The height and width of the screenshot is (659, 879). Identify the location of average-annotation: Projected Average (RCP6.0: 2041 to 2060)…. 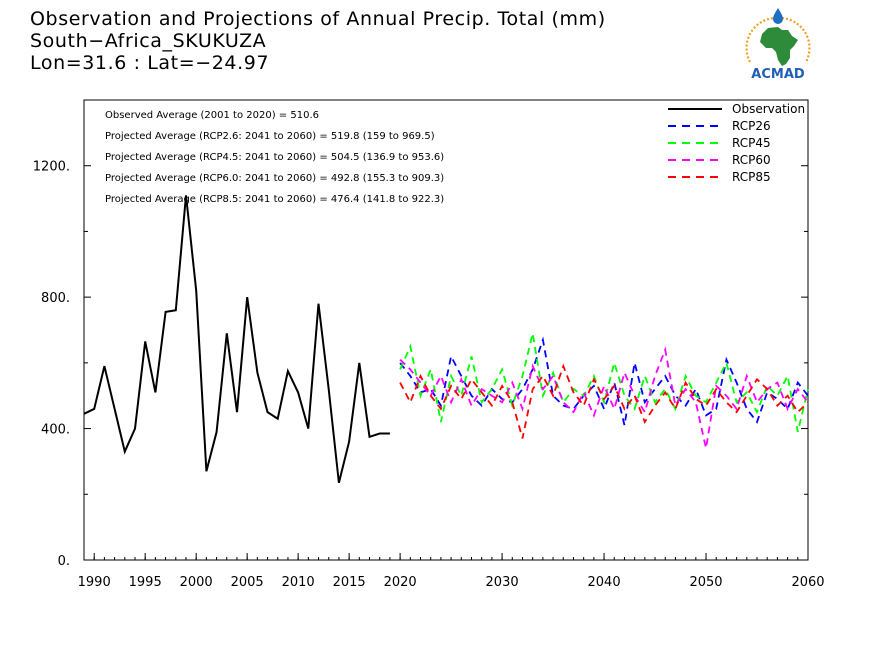
(274, 178).